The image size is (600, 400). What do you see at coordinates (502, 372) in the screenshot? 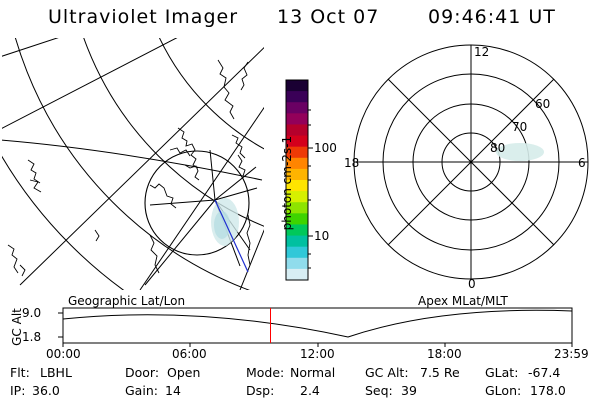
I see `glat-label: GLat:` at bounding box center [502, 372].